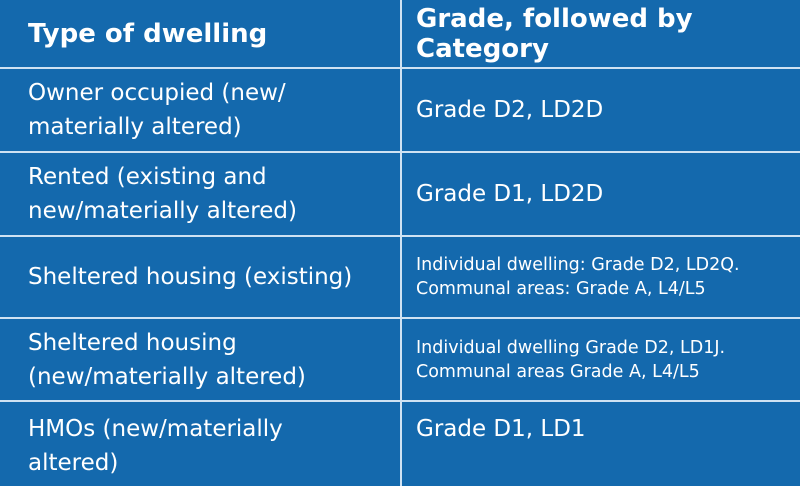 The image size is (800, 486). Describe the element at coordinates (155, 429) in the screenshot. I see `dwelling-type-line: HMOs (new/materially` at that location.